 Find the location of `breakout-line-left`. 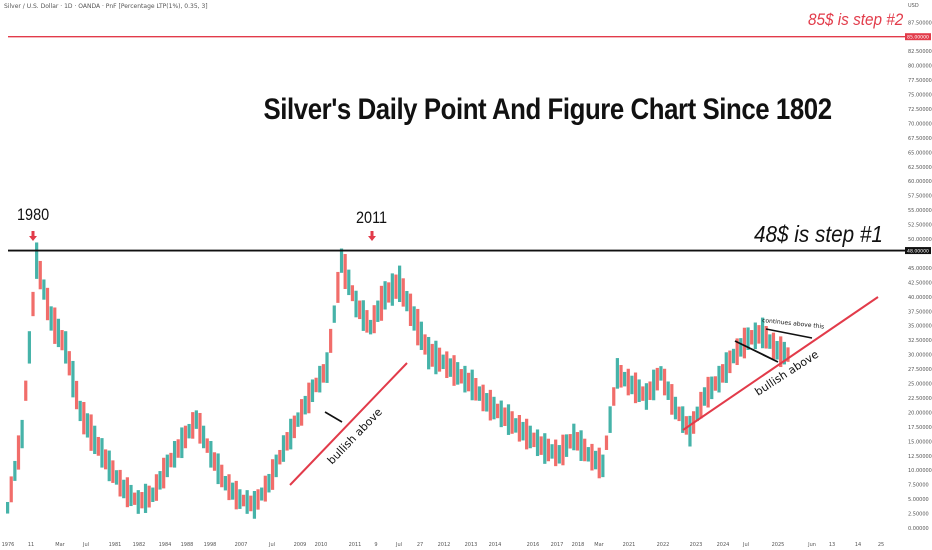

breakout-line-left is located at coordinates (333, 417).